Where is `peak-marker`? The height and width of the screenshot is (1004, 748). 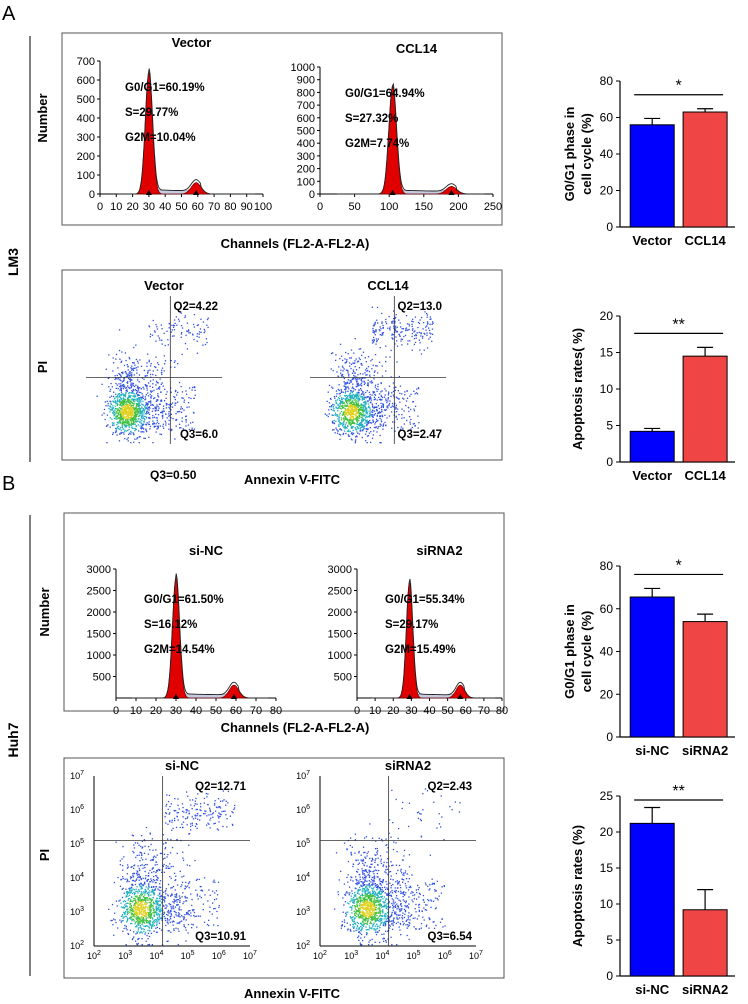 peak-marker is located at coordinates (176, 696).